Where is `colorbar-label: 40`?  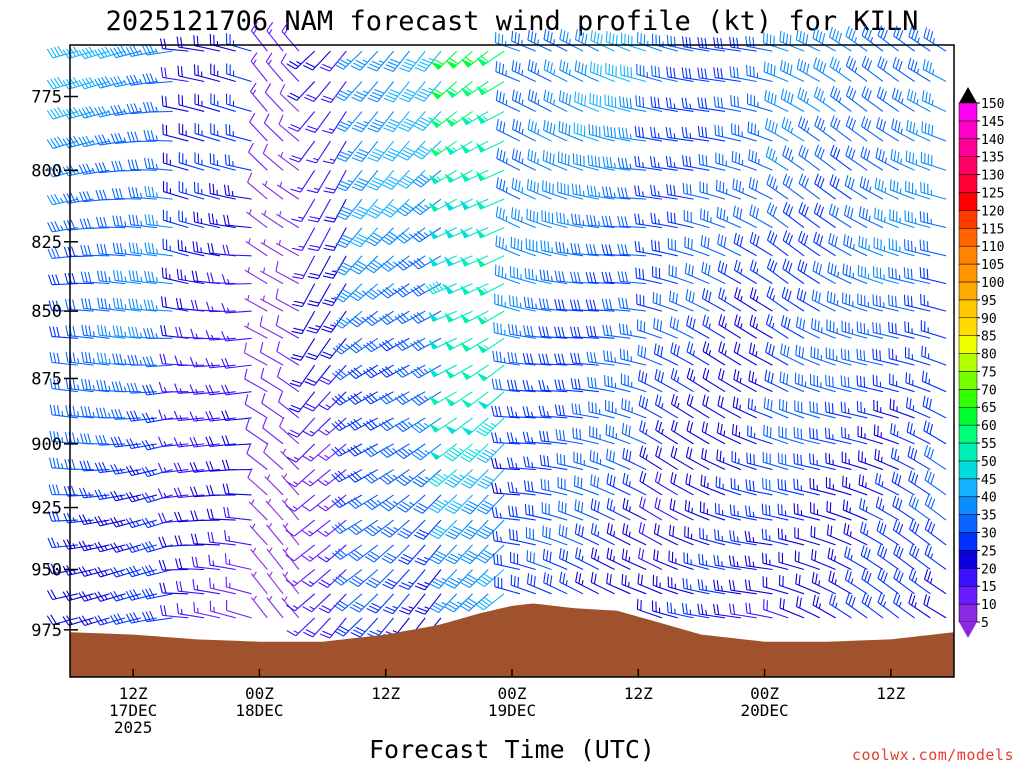 colorbar-label: 40 is located at coordinates (989, 498).